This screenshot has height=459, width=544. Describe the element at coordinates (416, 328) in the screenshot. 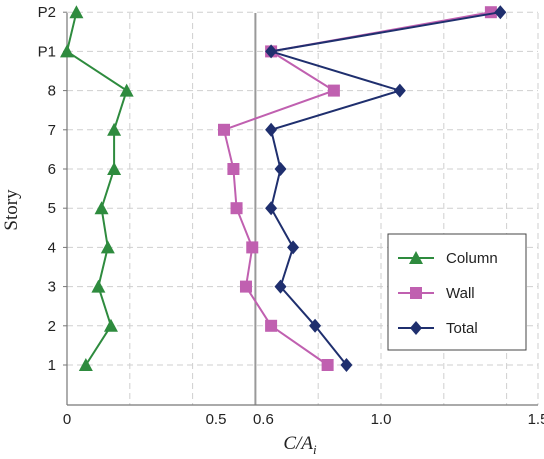

I see `legend-marker-total` at that location.